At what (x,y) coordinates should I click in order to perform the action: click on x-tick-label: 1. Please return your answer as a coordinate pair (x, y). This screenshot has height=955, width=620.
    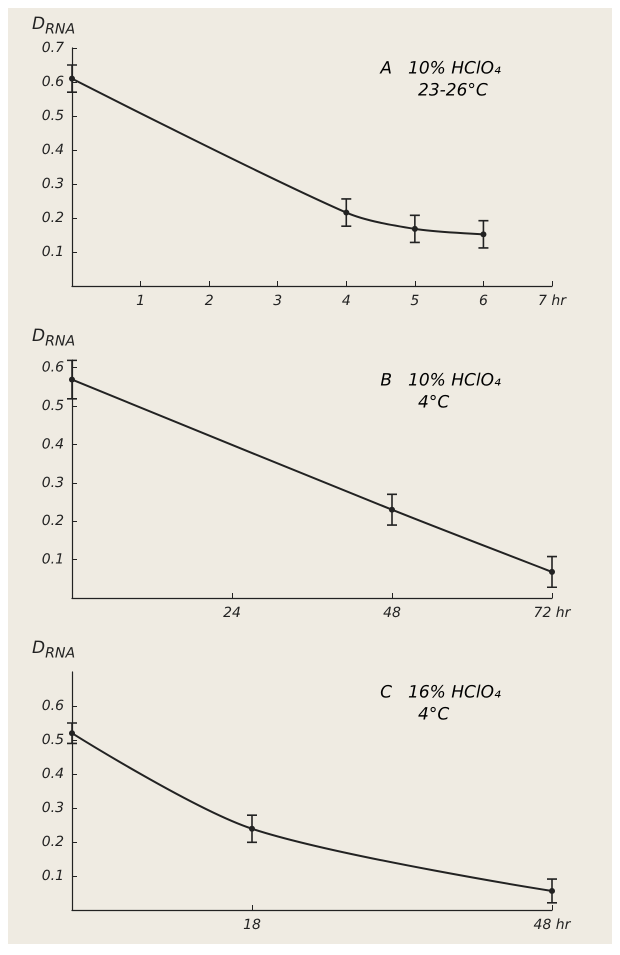
    Looking at the image, I should click on (141, 301).